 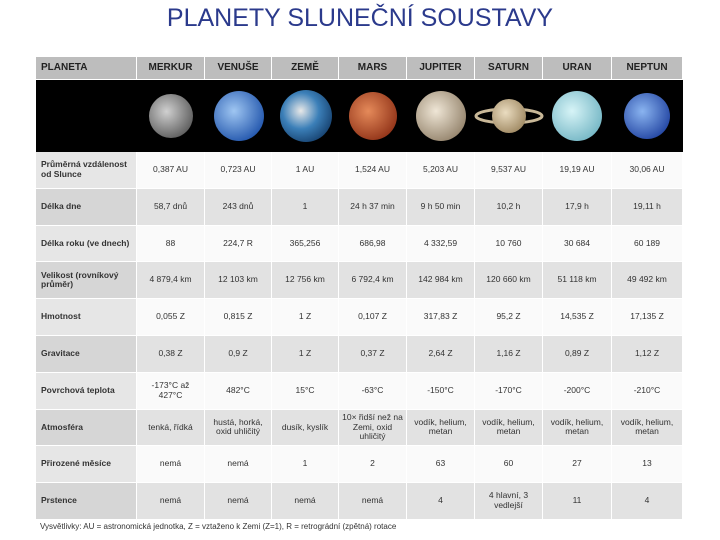 I want to click on row-label: Velikost (rovníkový průměr), so click(x=86, y=281).